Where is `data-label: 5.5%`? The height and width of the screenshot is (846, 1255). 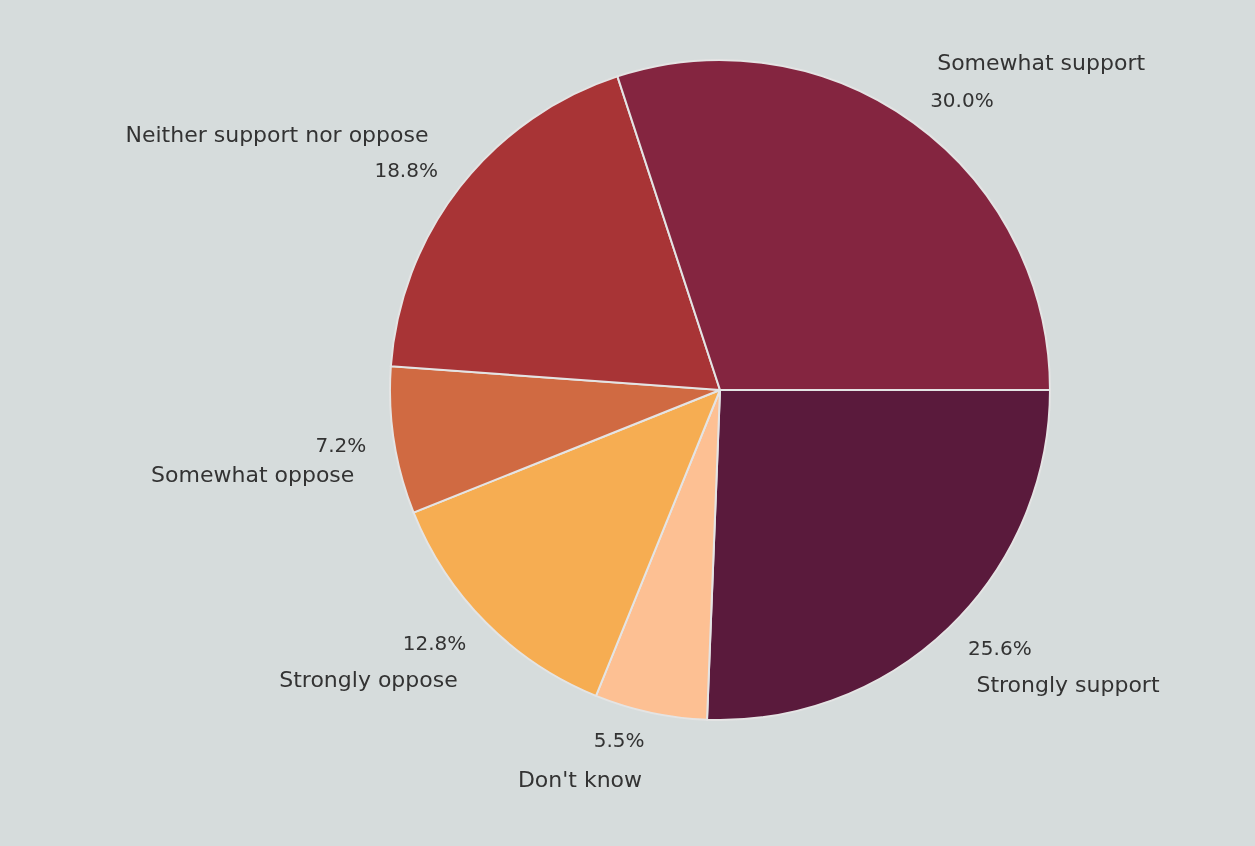 data-label: 5.5% is located at coordinates (619, 739).